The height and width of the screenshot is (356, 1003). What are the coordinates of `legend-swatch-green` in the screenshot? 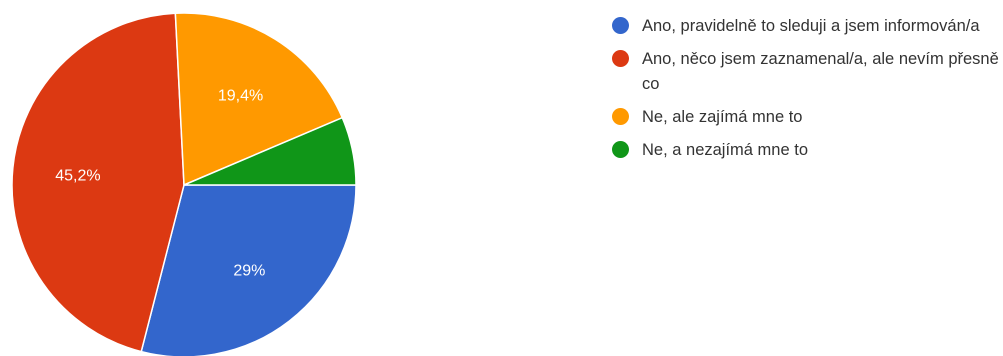 It's located at (620, 149).